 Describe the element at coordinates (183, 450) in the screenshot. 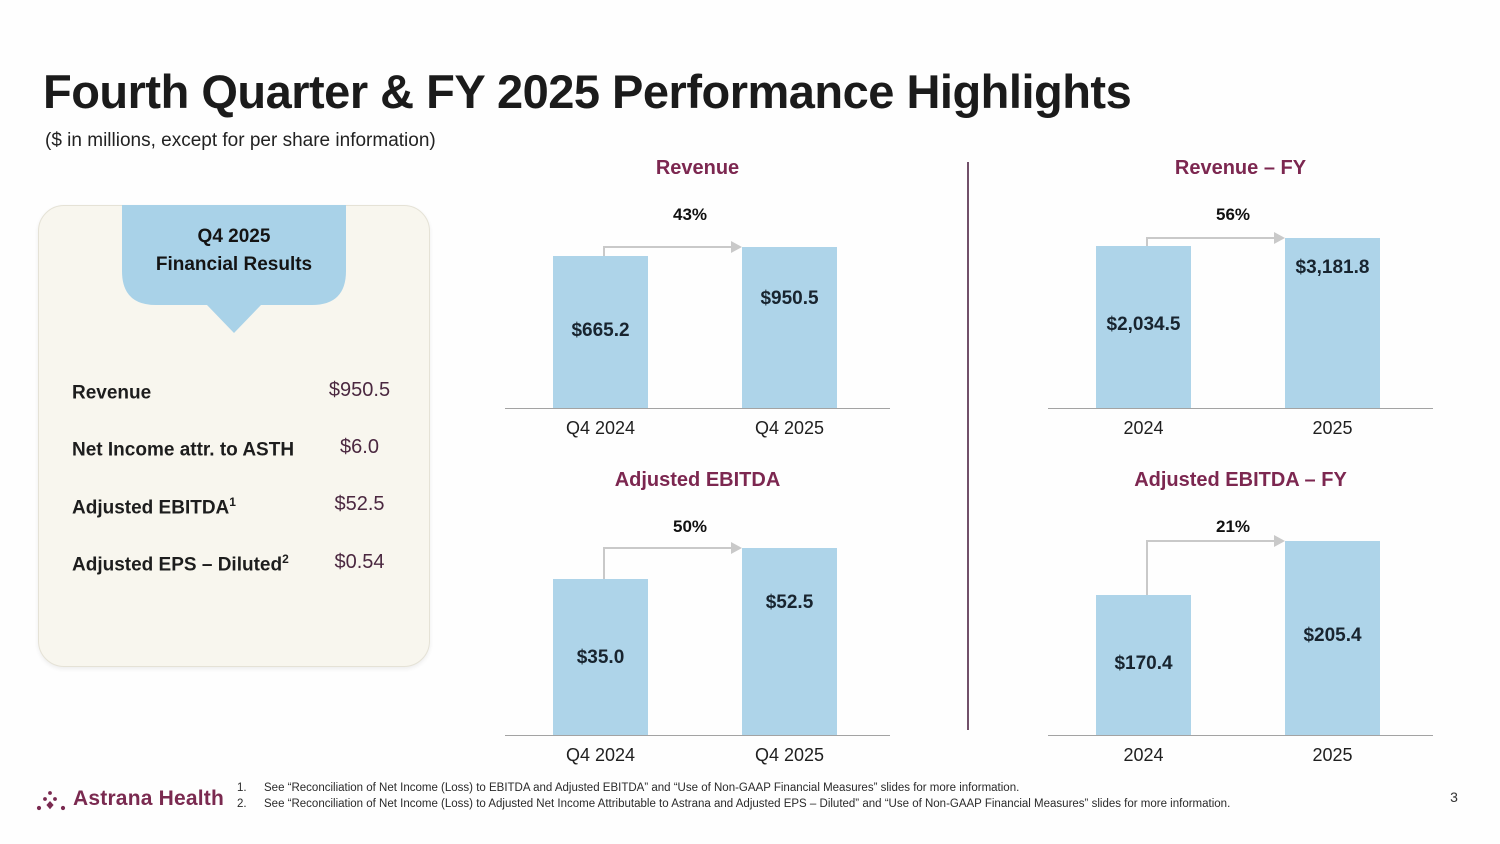

I see `metric-label: Net Income attr. to ASTH` at that location.